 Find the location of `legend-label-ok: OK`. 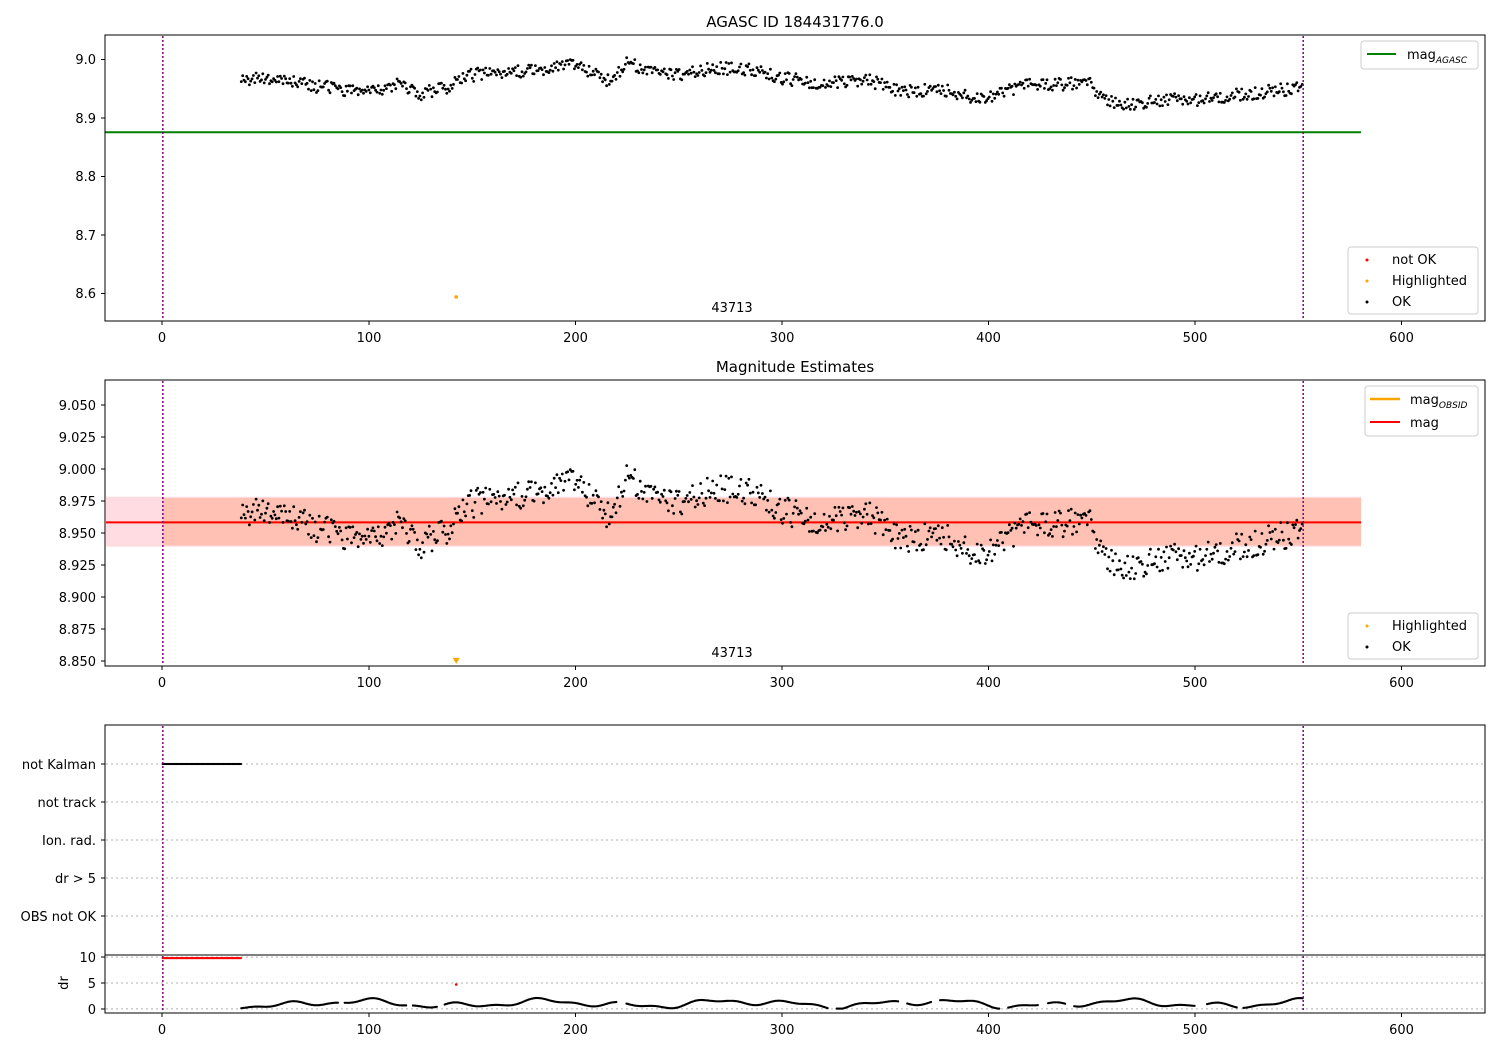

legend-label-ok: OK is located at coordinates (1401, 647).